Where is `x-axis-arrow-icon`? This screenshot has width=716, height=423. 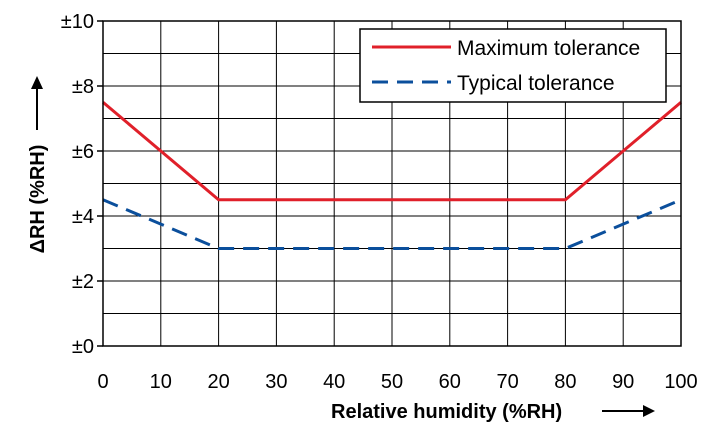
x-axis-arrow-icon is located at coordinates (628, 411).